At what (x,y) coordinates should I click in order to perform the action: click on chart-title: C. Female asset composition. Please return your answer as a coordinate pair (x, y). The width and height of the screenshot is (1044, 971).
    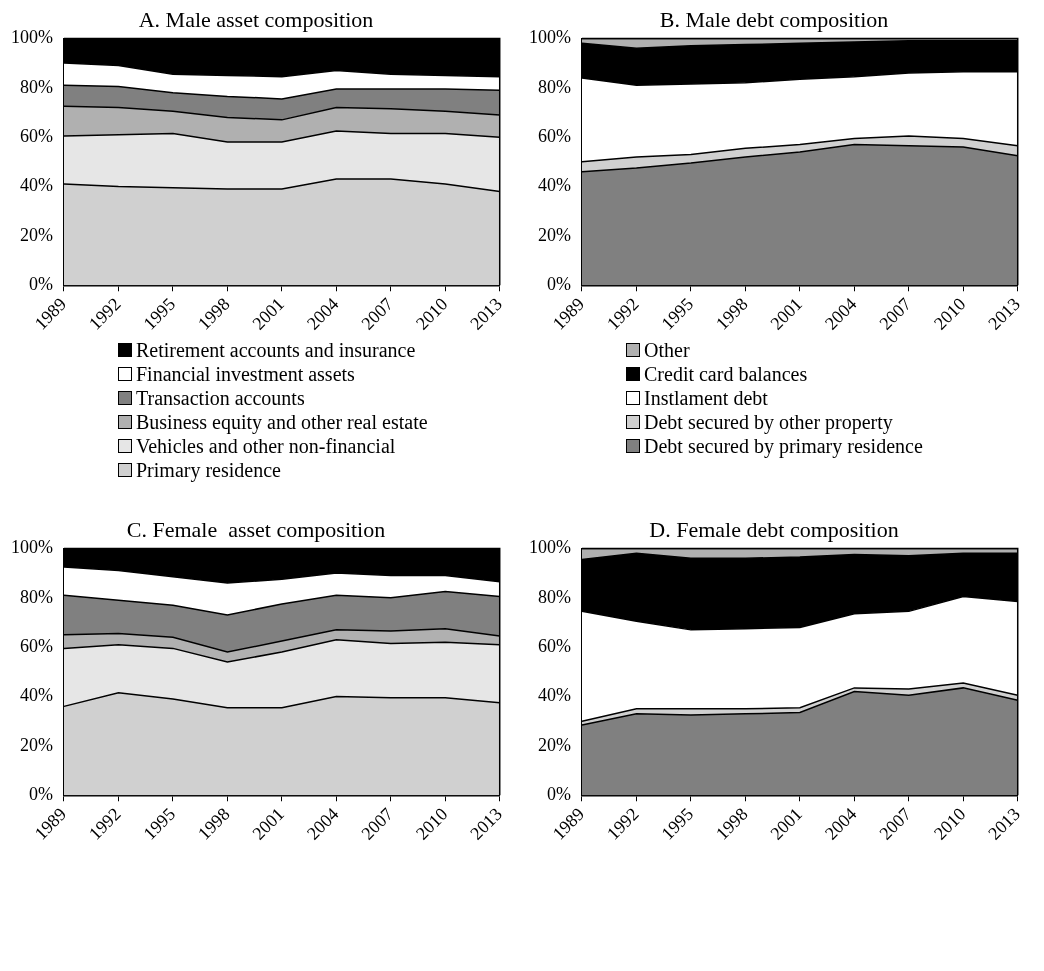
    Looking at the image, I should click on (256, 529).